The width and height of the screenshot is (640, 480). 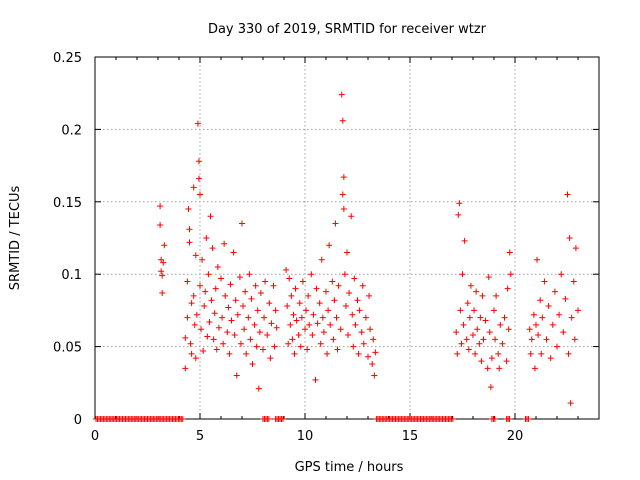 I want to click on y-tick-label: 0, so click(x=78, y=420).